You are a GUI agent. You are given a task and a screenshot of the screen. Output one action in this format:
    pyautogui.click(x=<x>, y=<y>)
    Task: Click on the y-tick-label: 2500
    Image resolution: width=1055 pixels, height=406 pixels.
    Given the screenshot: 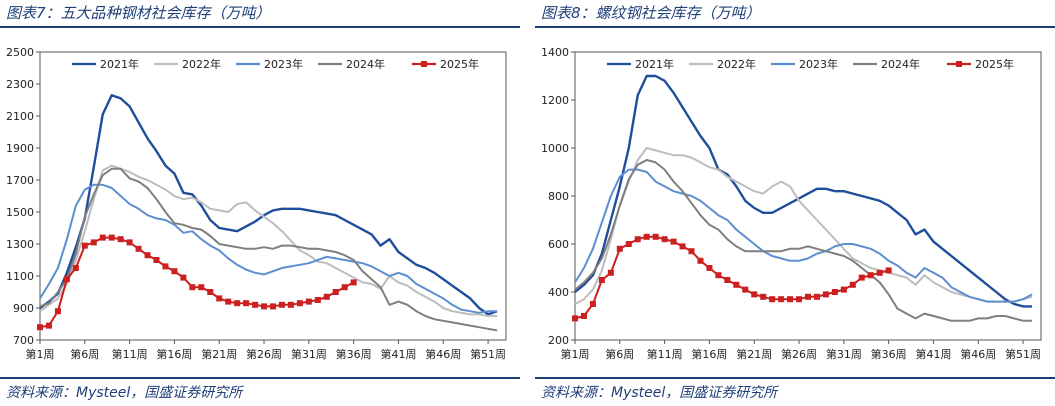 What is the action you would take?
    pyautogui.click(x=20, y=52)
    